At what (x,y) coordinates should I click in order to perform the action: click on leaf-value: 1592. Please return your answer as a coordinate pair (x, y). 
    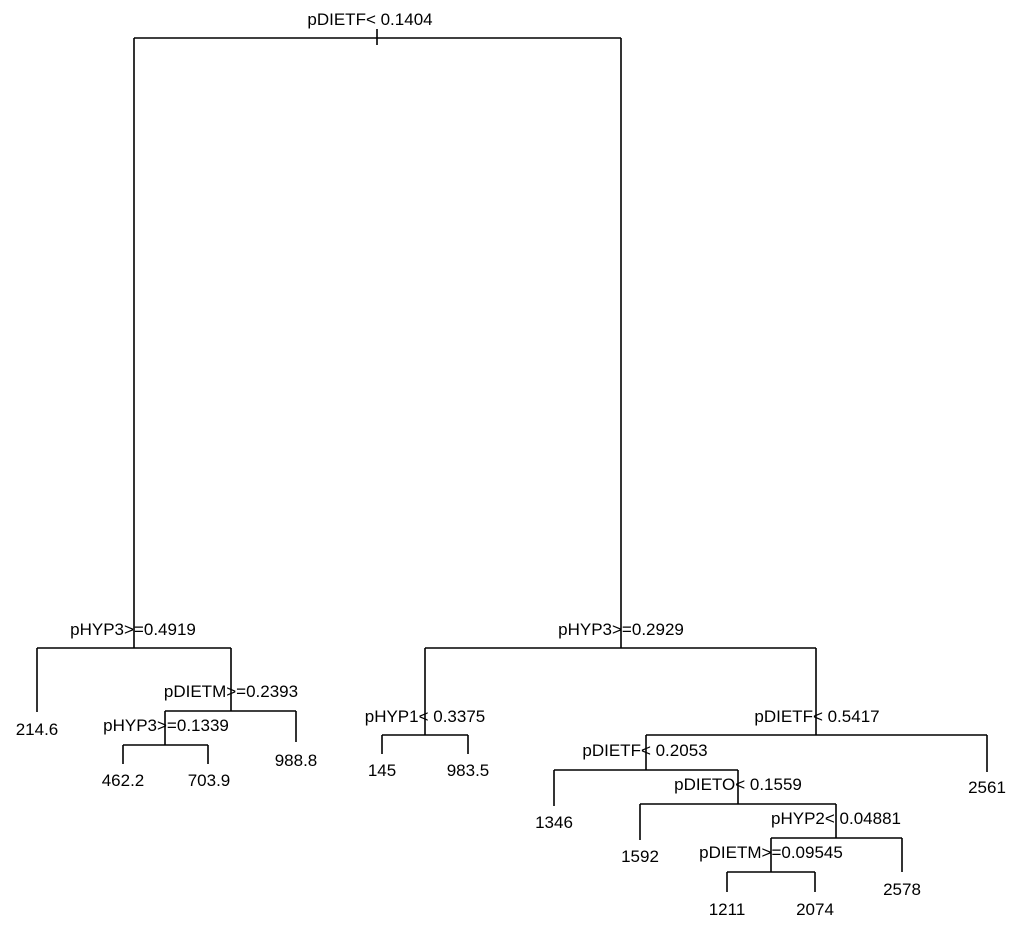
    Looking at the image, I should click on (640, 856).